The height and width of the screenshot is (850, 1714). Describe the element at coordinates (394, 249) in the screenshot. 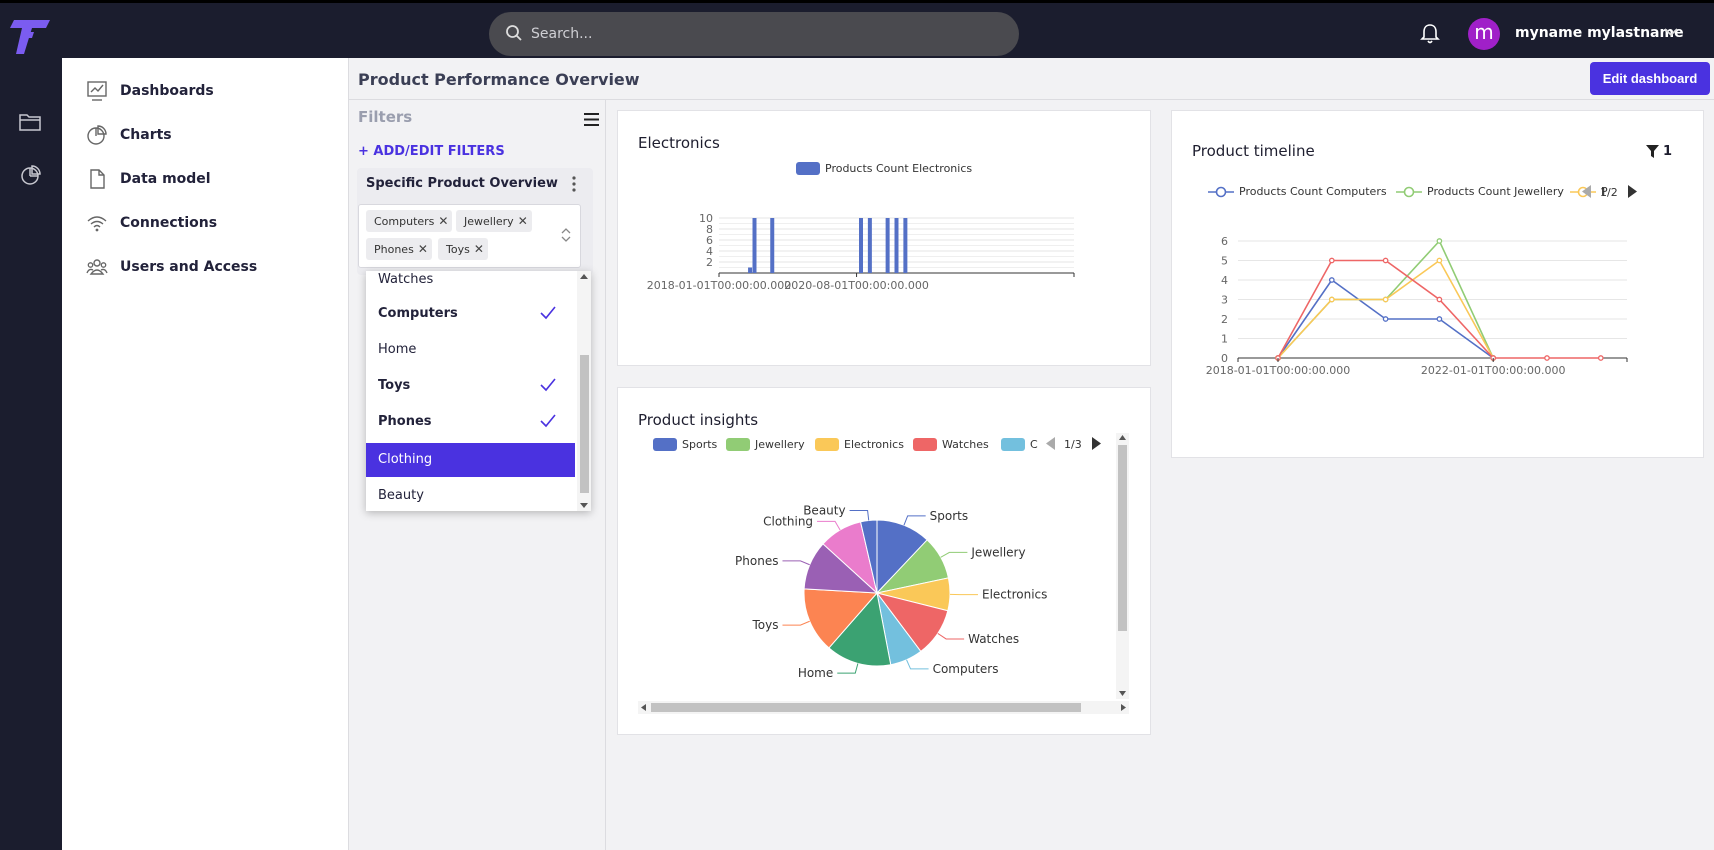

I see `chip-label: Phones` at that location.